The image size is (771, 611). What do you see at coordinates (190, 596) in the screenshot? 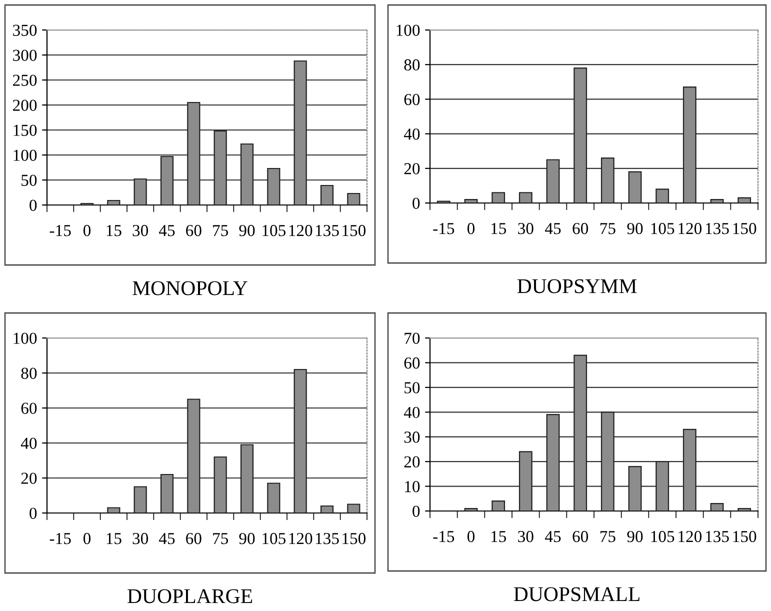
I see `text: DUOPLARGE` at bounding box center [190, 596].